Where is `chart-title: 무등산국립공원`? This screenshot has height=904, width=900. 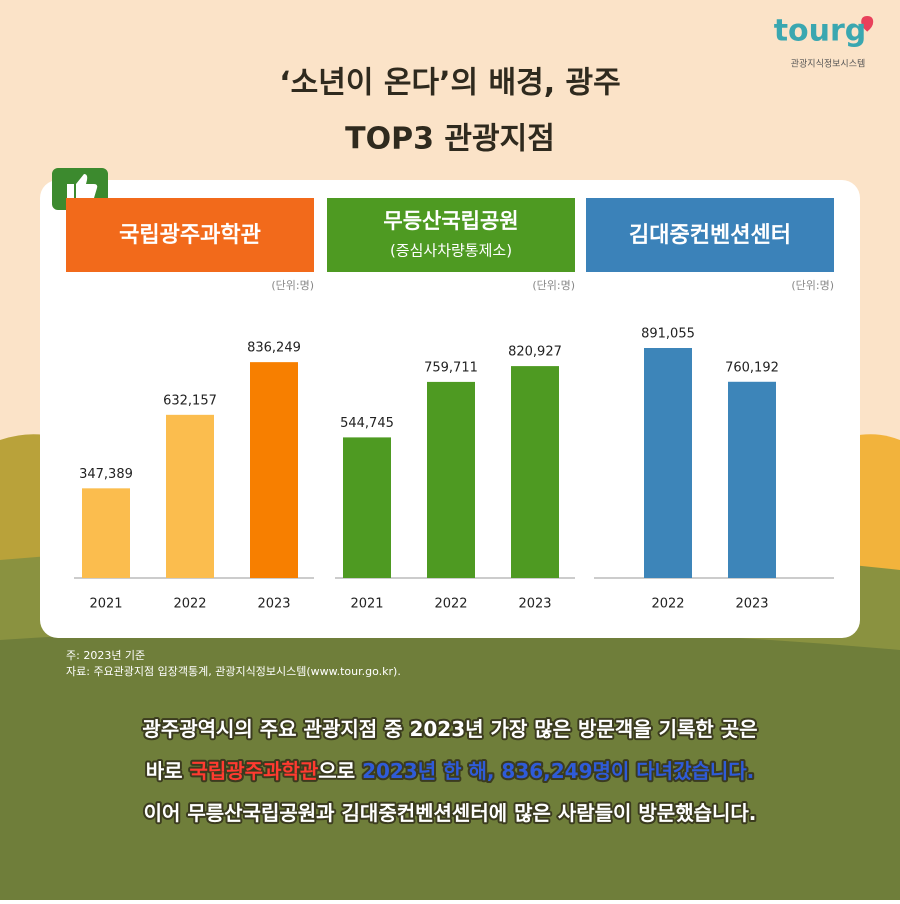
chart-title: 무등산국립공원 is located at coordinates (450, 221).